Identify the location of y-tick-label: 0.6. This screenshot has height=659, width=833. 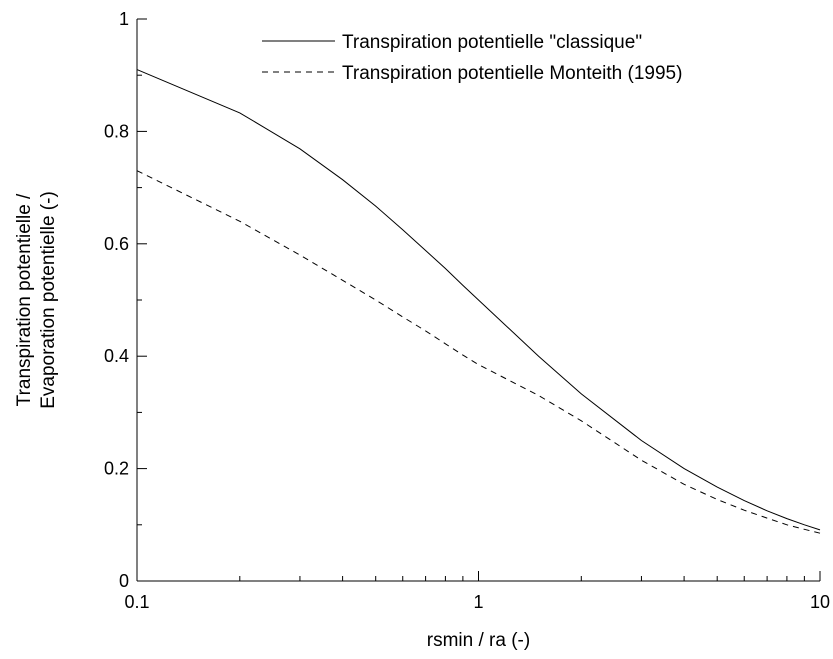
(116, 244).